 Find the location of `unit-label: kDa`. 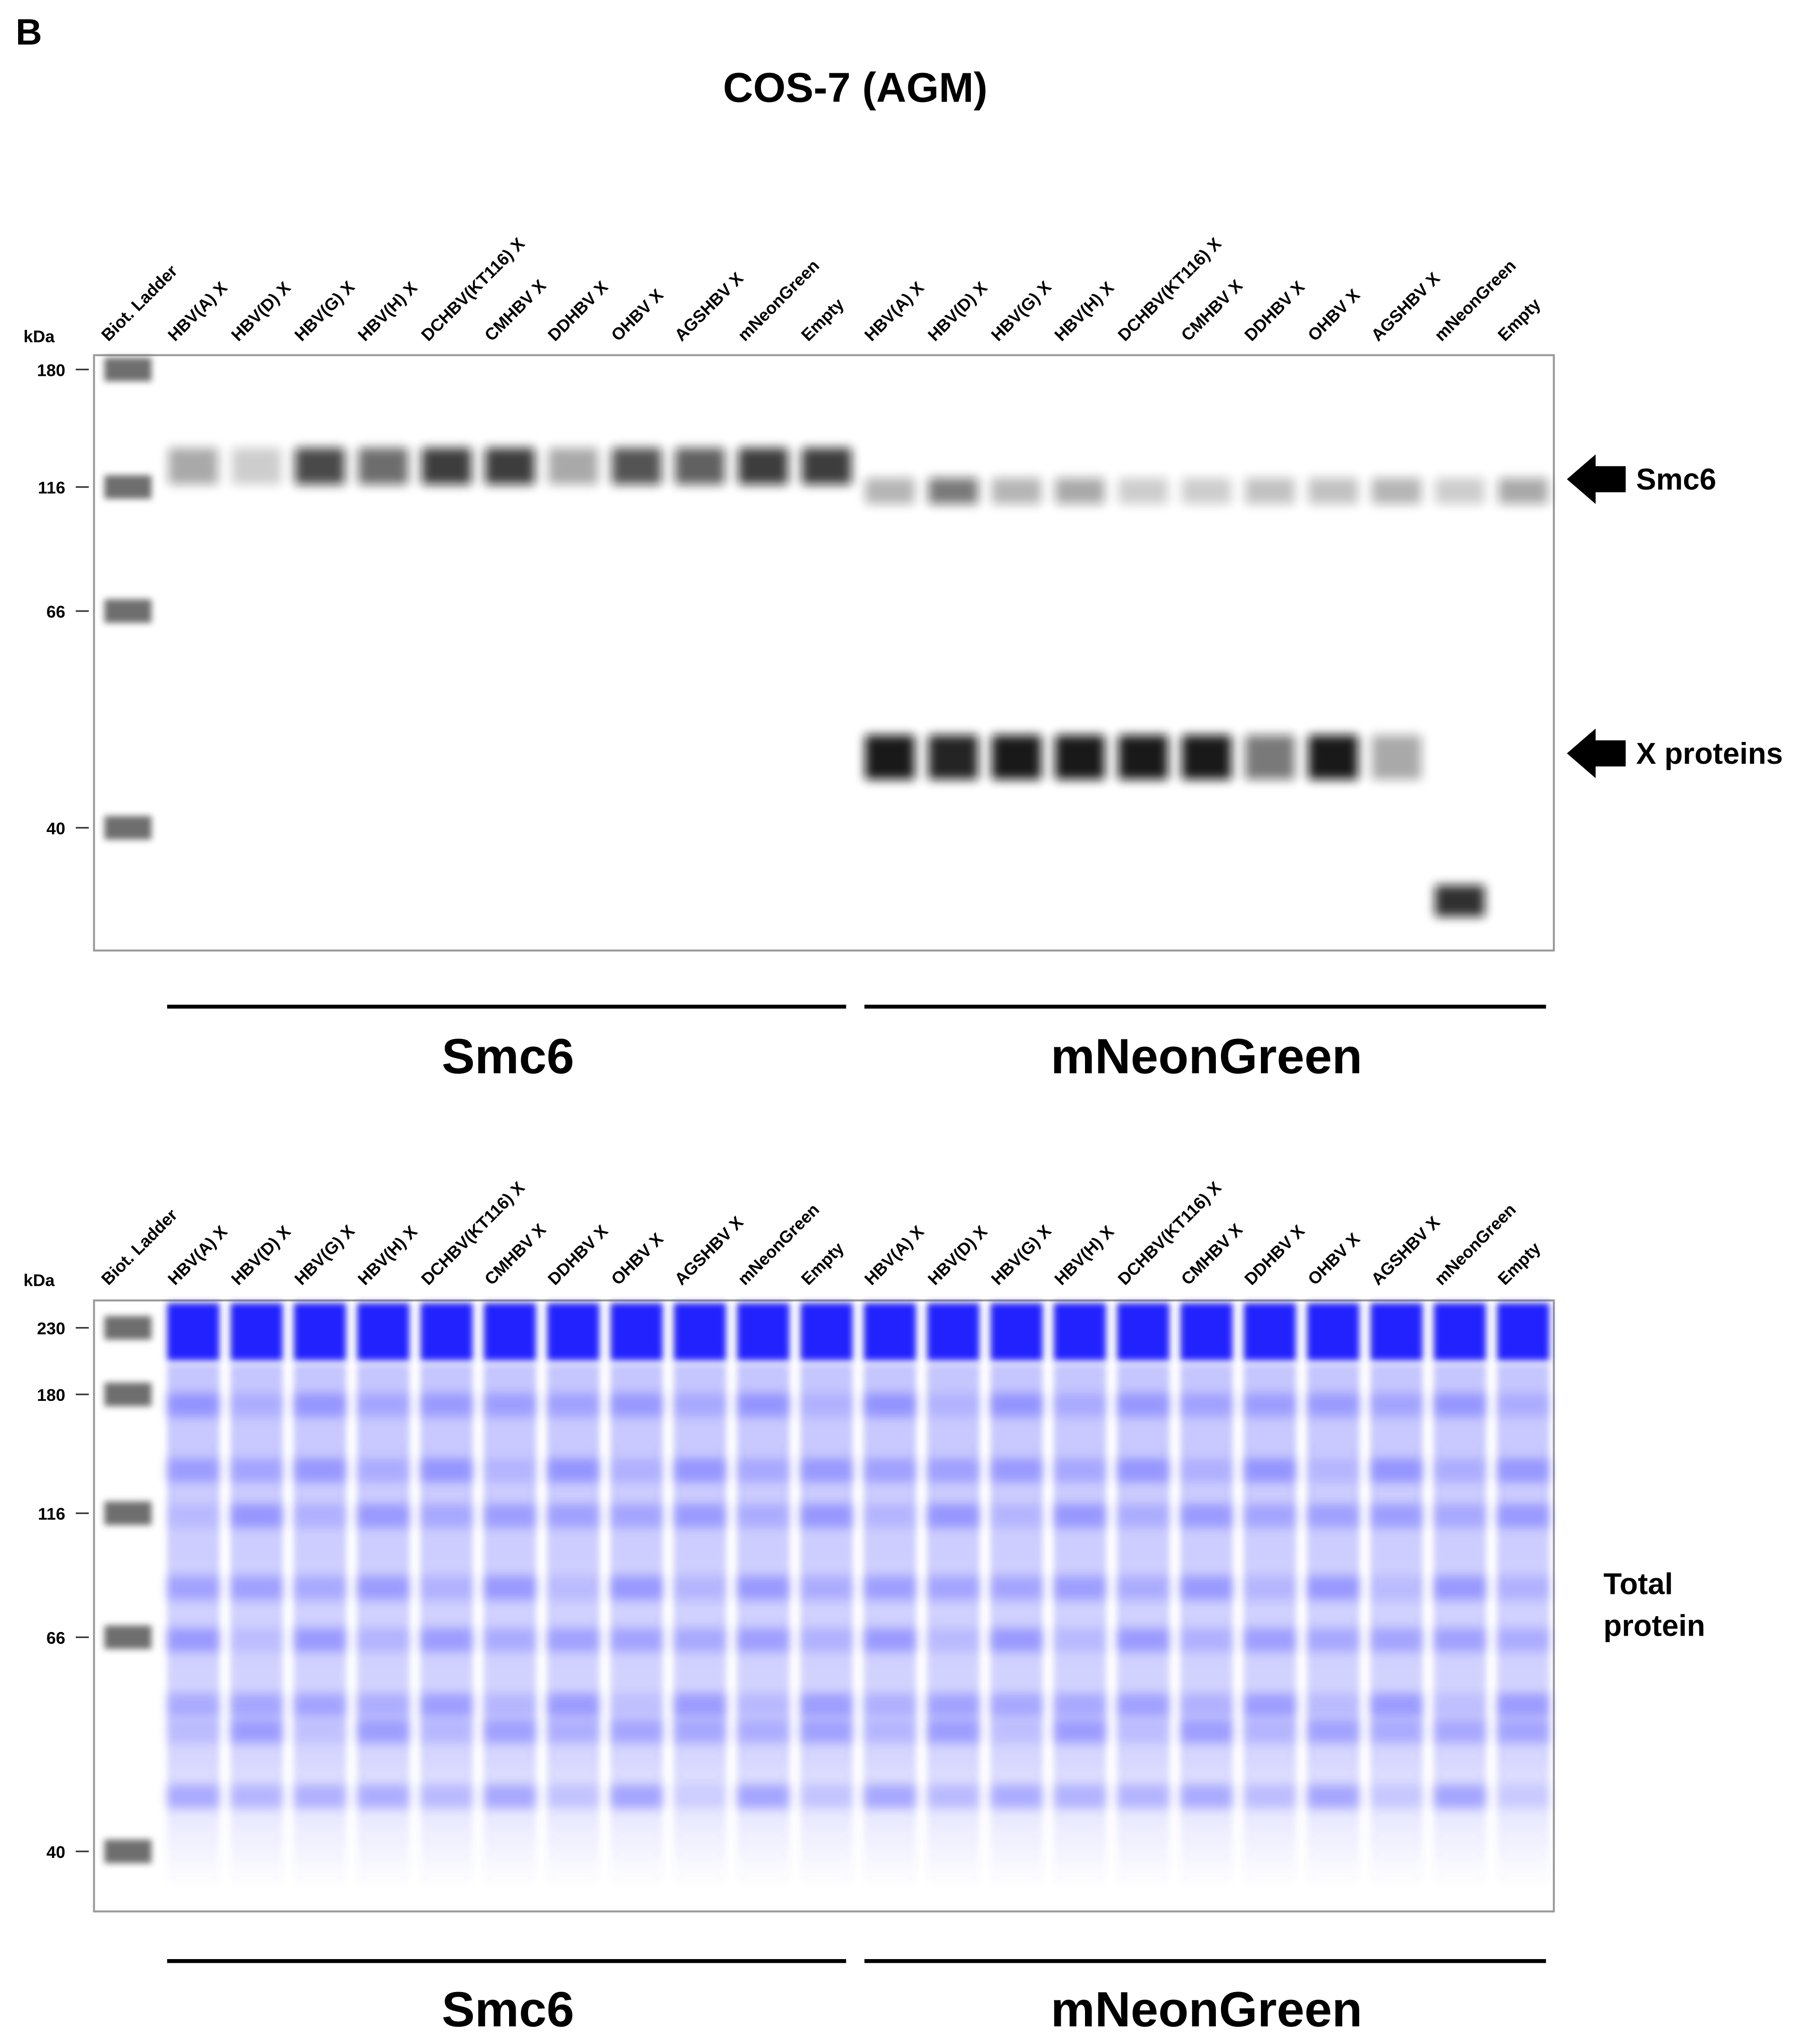

unit-label: kDa is located at coordinates (40, 336).